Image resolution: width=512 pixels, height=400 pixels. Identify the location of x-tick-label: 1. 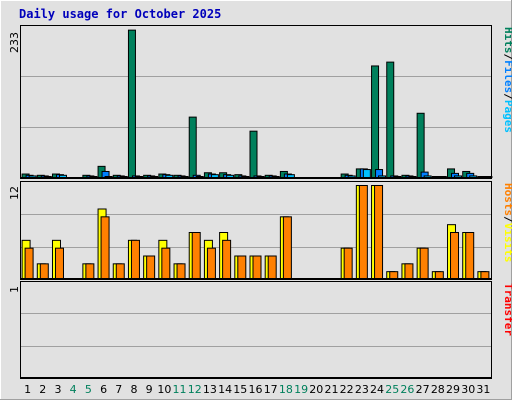
(27, 389).